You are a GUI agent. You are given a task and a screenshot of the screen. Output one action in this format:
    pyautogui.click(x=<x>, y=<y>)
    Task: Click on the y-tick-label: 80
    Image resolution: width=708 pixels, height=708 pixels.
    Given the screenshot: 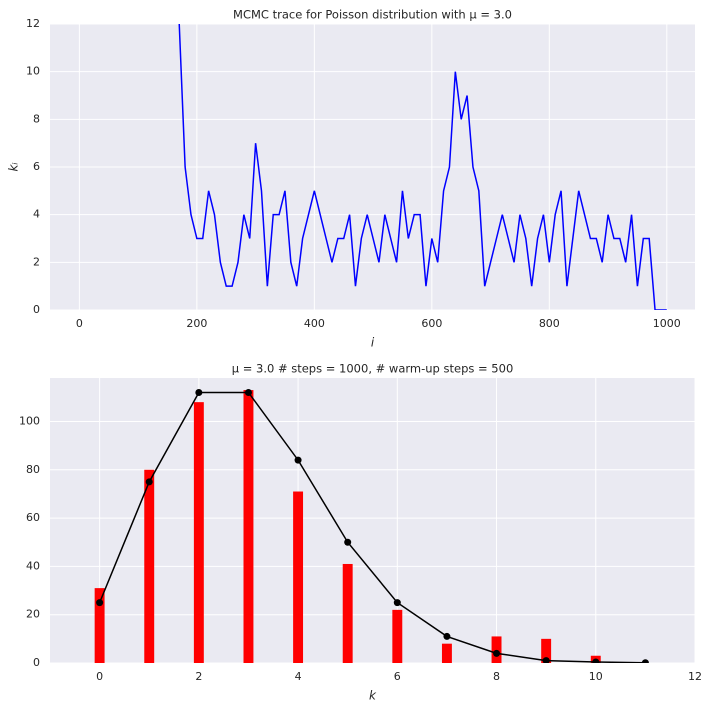 What is the action you would take?
    pyautogui.click(x=33, y=469)
    